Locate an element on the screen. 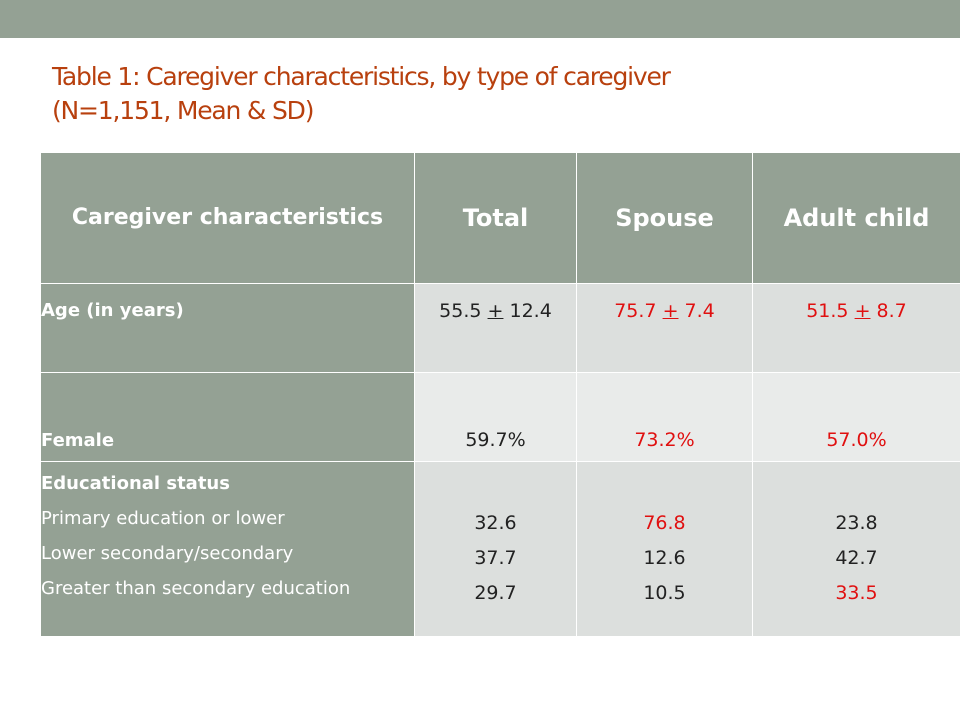 The width and height of the screenshot is (960, 720). age-total-mean: 55.5 is located at coordinates (460, 311).